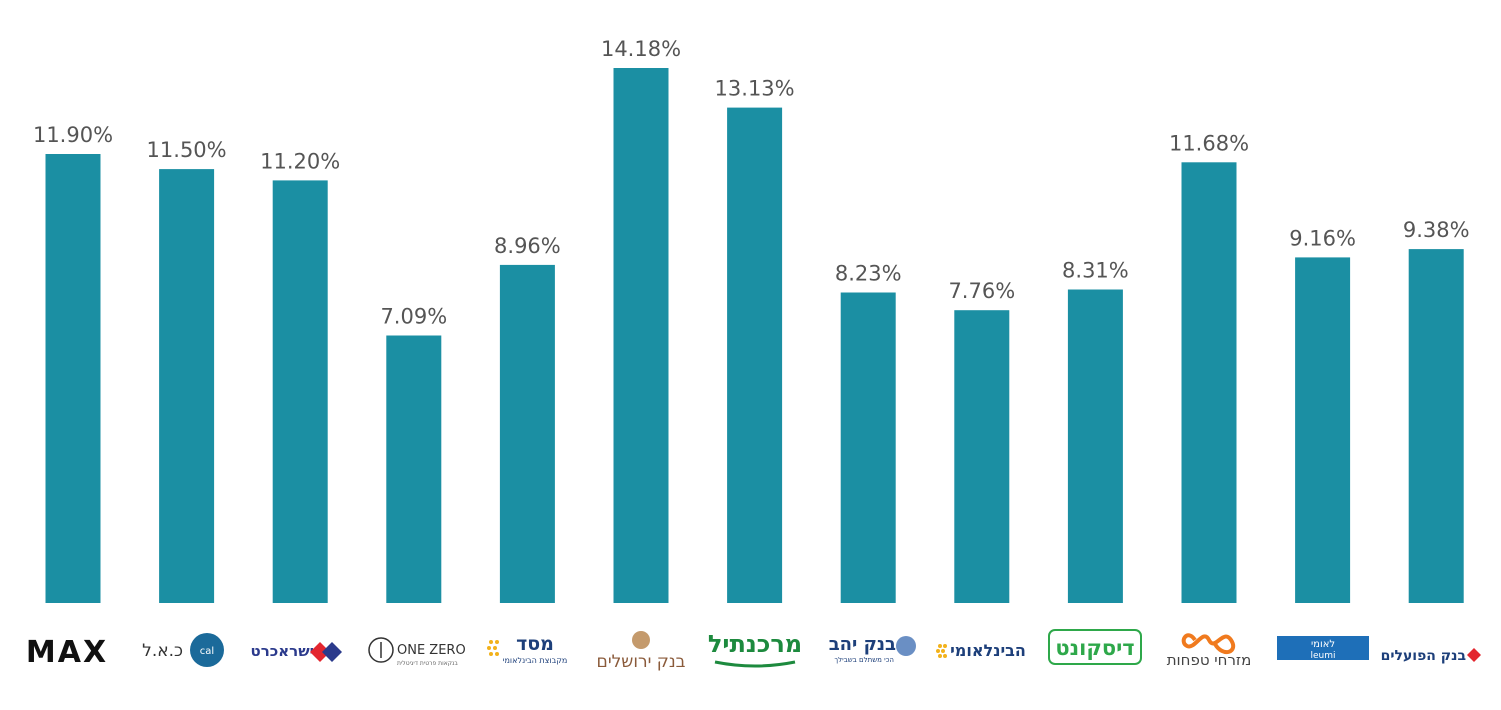 The height and width of the screenshot is (710, 1501). I want to click on discount-frame-icon, so click(1095, 647).